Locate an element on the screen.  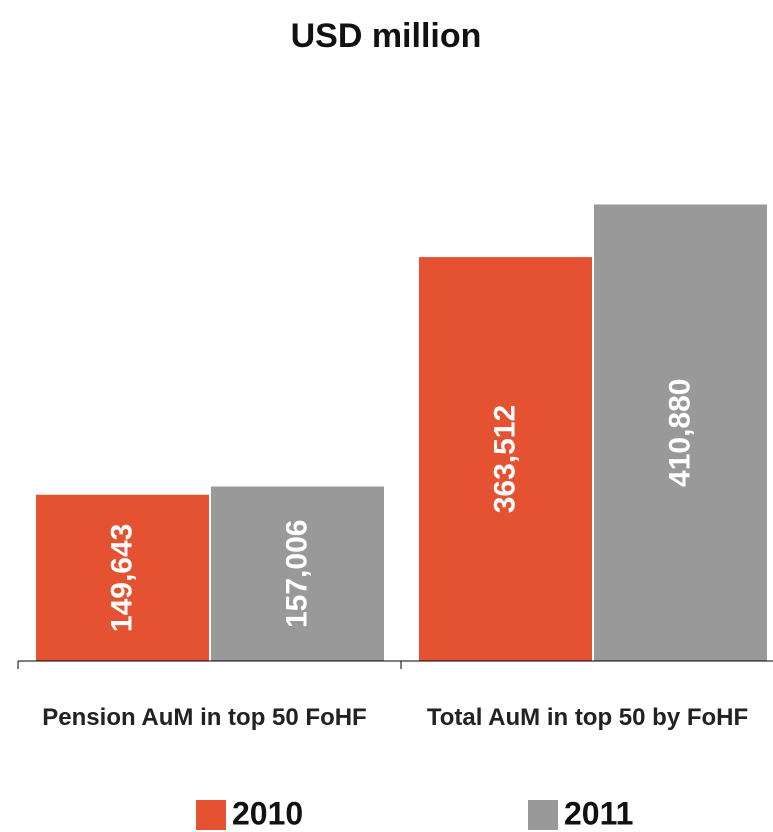
legend-label: 2011 is located at coordinates (598, 813).